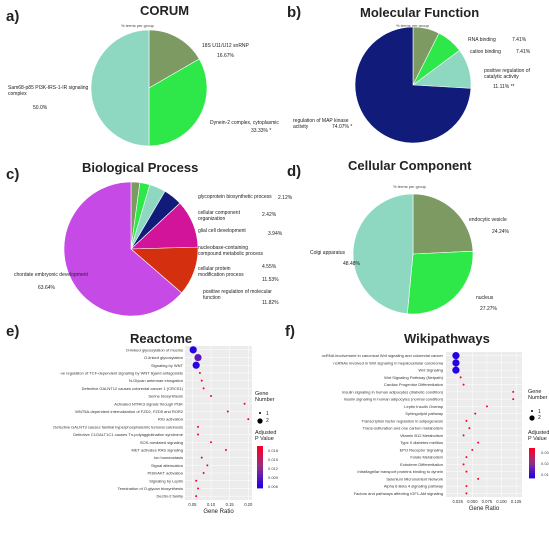  Describe the element at coordinates (285, 198) in the screenshot. I see `pie-c-pct-1: 2.12%` at that location.